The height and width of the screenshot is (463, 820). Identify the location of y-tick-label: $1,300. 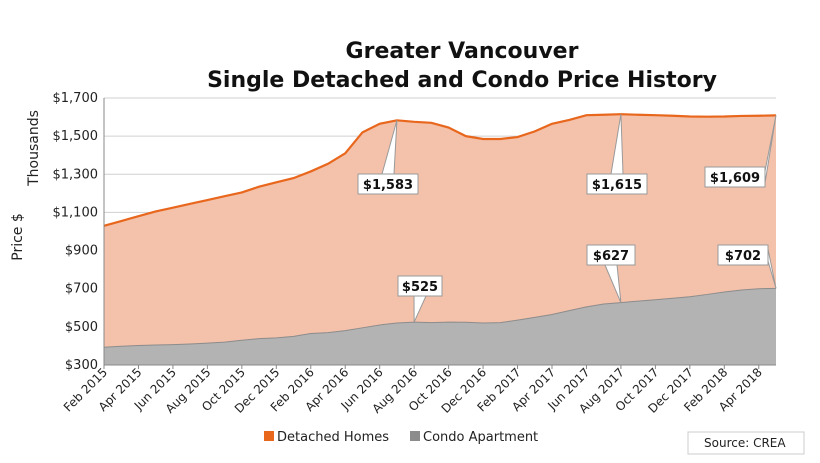
(76, 174).